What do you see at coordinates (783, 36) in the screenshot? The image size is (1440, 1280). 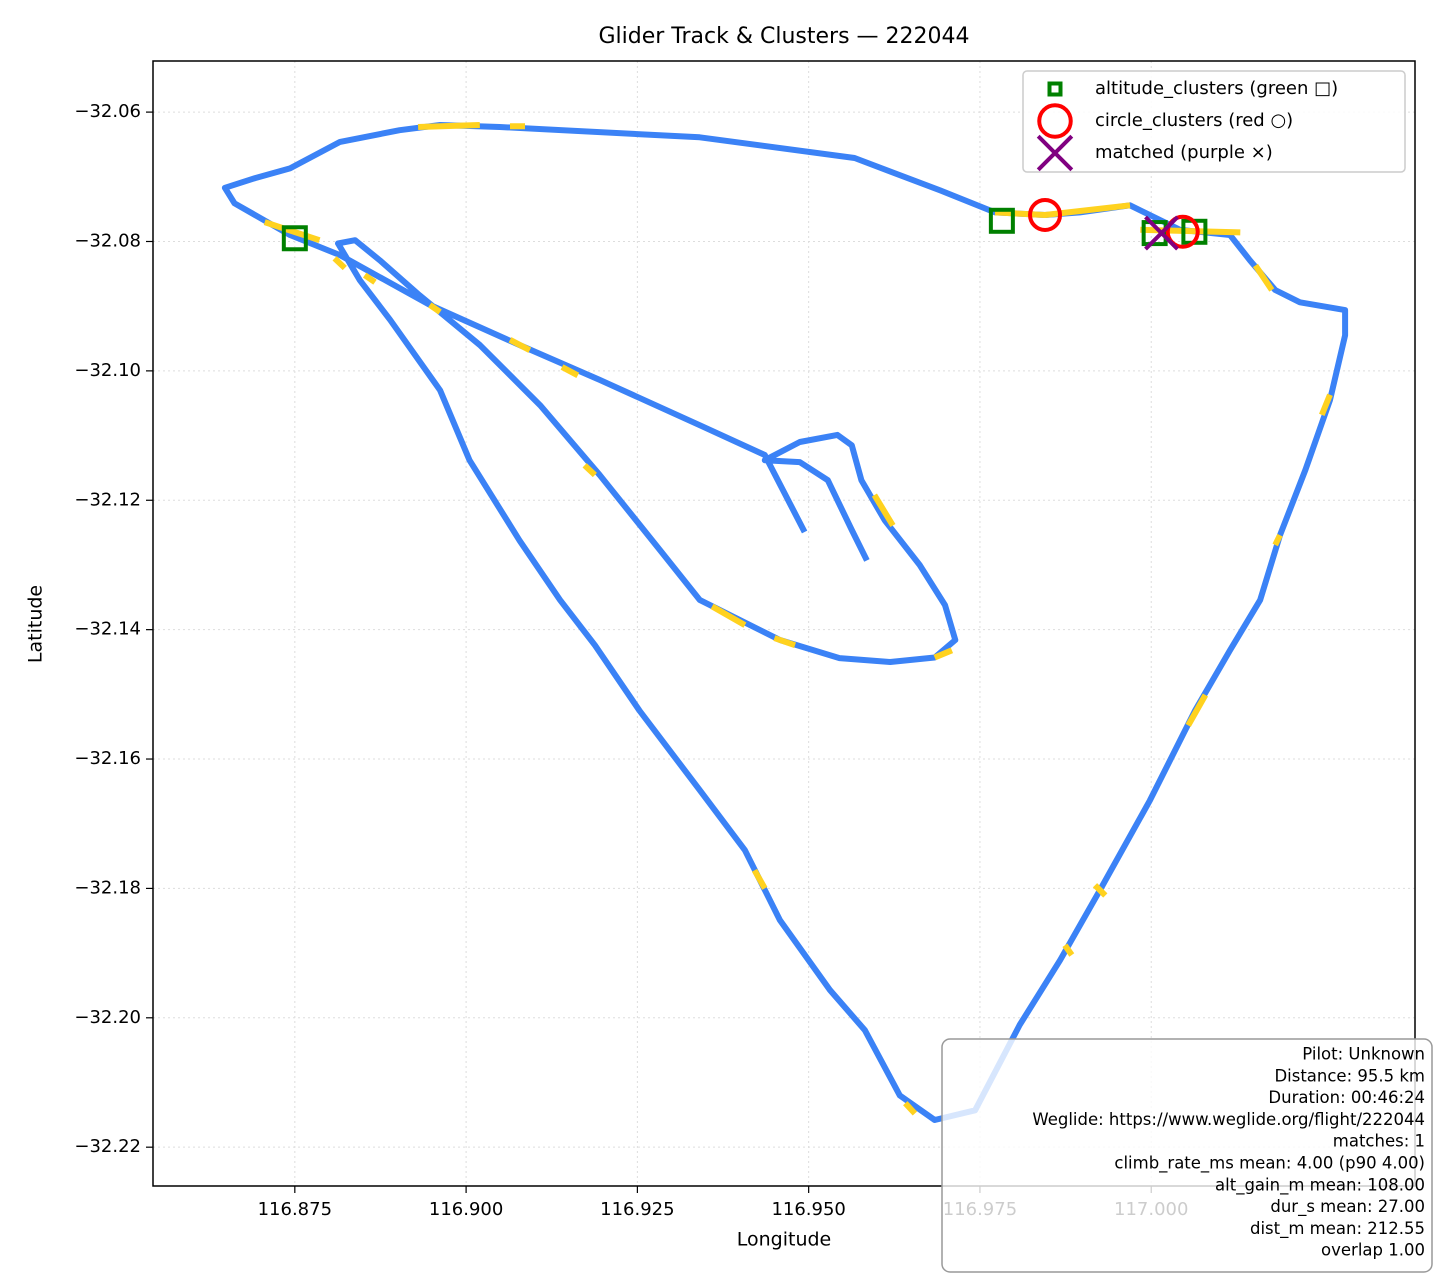 I see `chart-title: Glider Track & Clusters — 222044` at bounding box center [783, 36].